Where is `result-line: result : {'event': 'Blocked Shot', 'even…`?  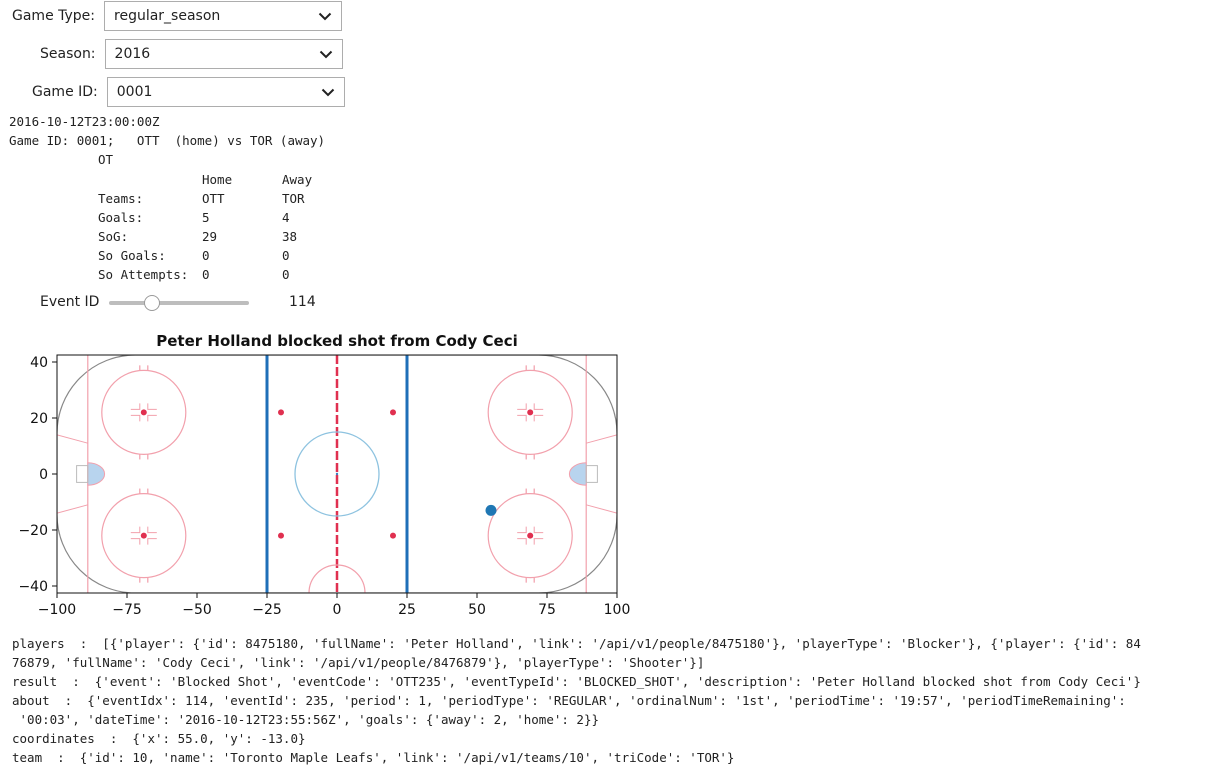
result-line: result : {'event': 'Blocked Shot', 'even… is located at coordinates (576, 681).